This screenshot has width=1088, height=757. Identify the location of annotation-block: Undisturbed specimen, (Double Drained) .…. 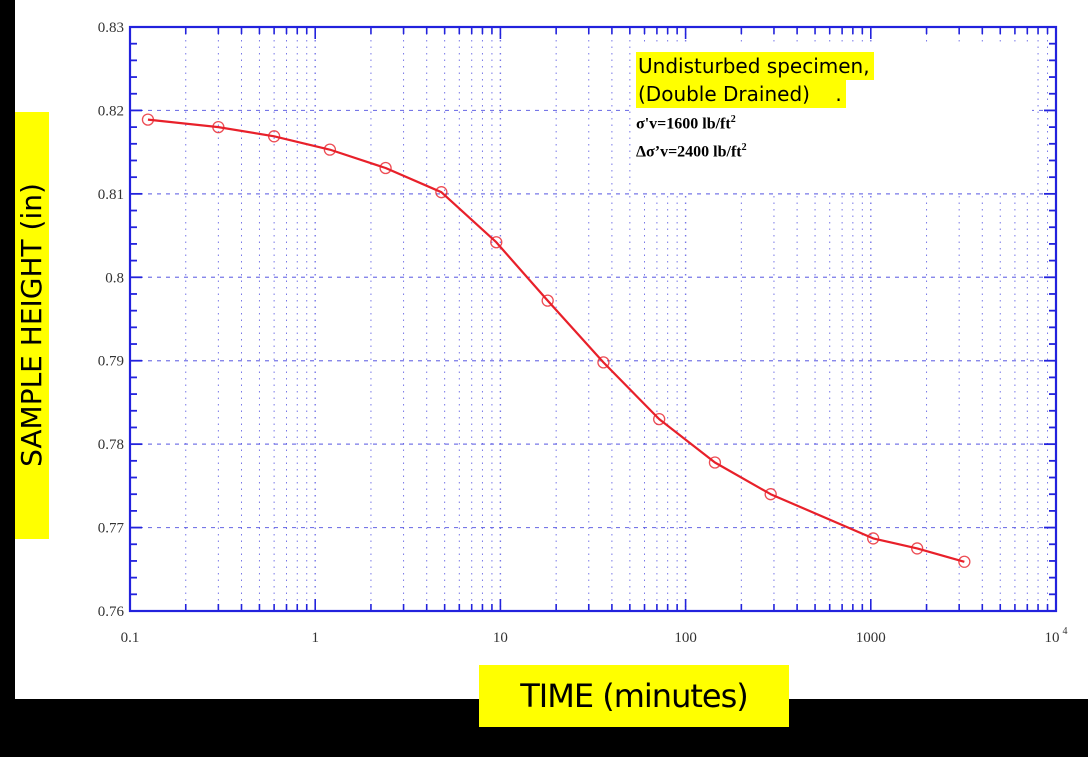
(755, 108).